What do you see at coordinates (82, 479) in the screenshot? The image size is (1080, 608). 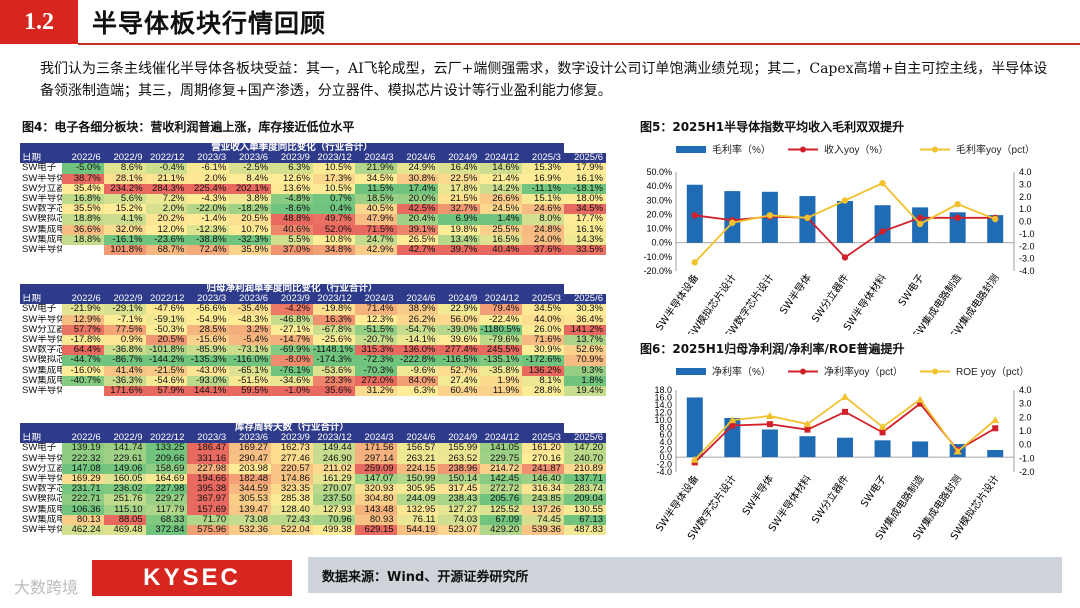 I see `table-cell: 169.29` at bounding box center [82, 479].